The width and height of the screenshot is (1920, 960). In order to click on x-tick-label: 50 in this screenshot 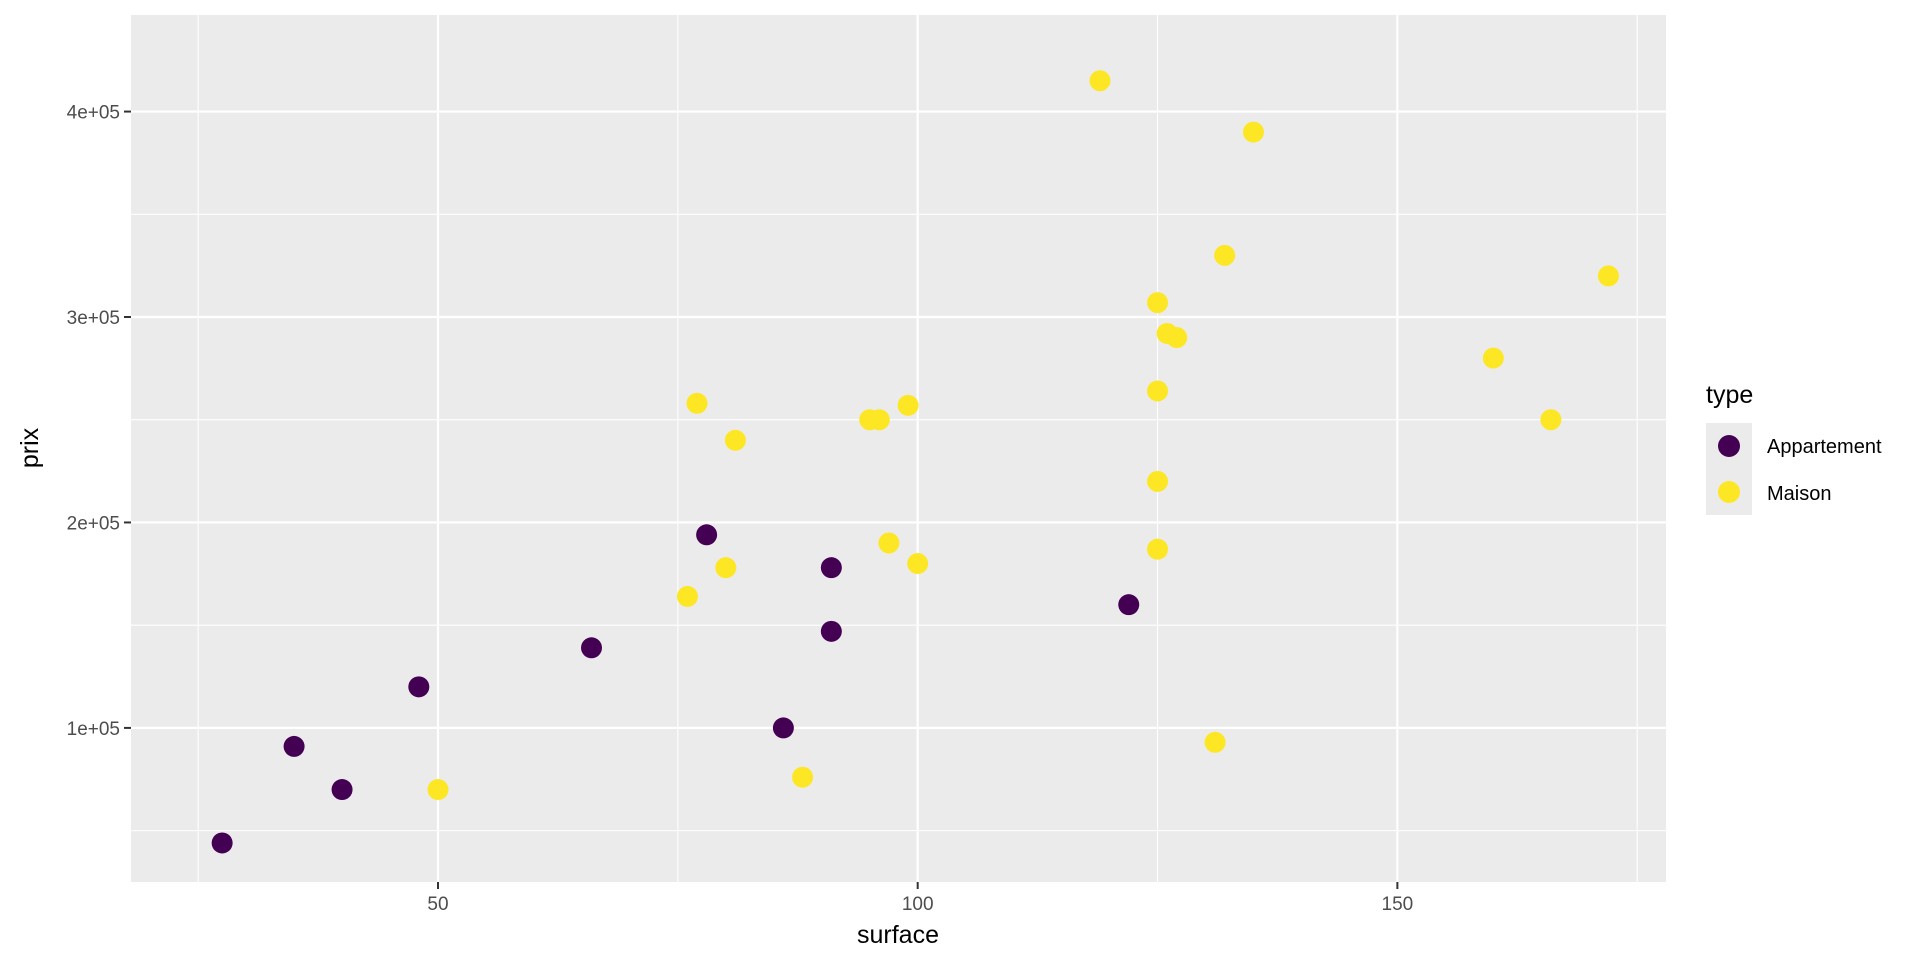, I will do `click(437, 904)`.